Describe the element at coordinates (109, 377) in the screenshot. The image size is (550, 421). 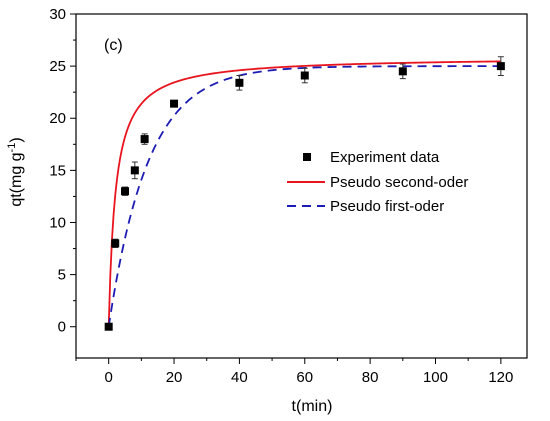
I see `x-tick-label: 0` at that location.